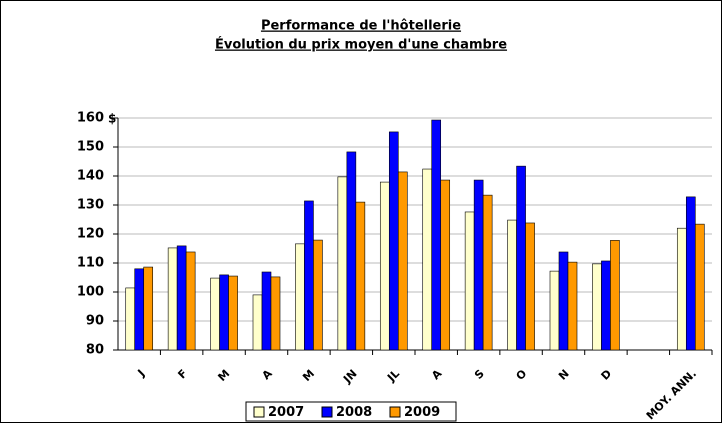 This screenshot has width=722, height=423. I want to click on legend-label: 2008, so click(354, 412).